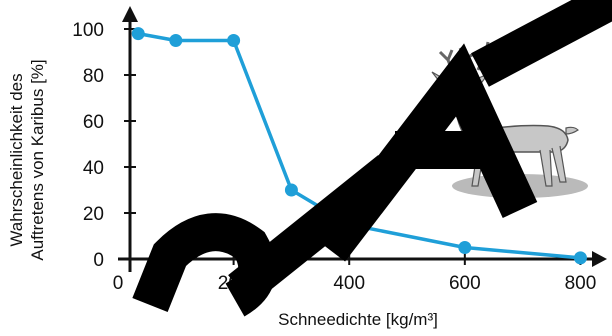  What do you see at coordinates (349, 283) in the screenshot?
I see `x-tick-label: 400` at bounding box center [349, 283].